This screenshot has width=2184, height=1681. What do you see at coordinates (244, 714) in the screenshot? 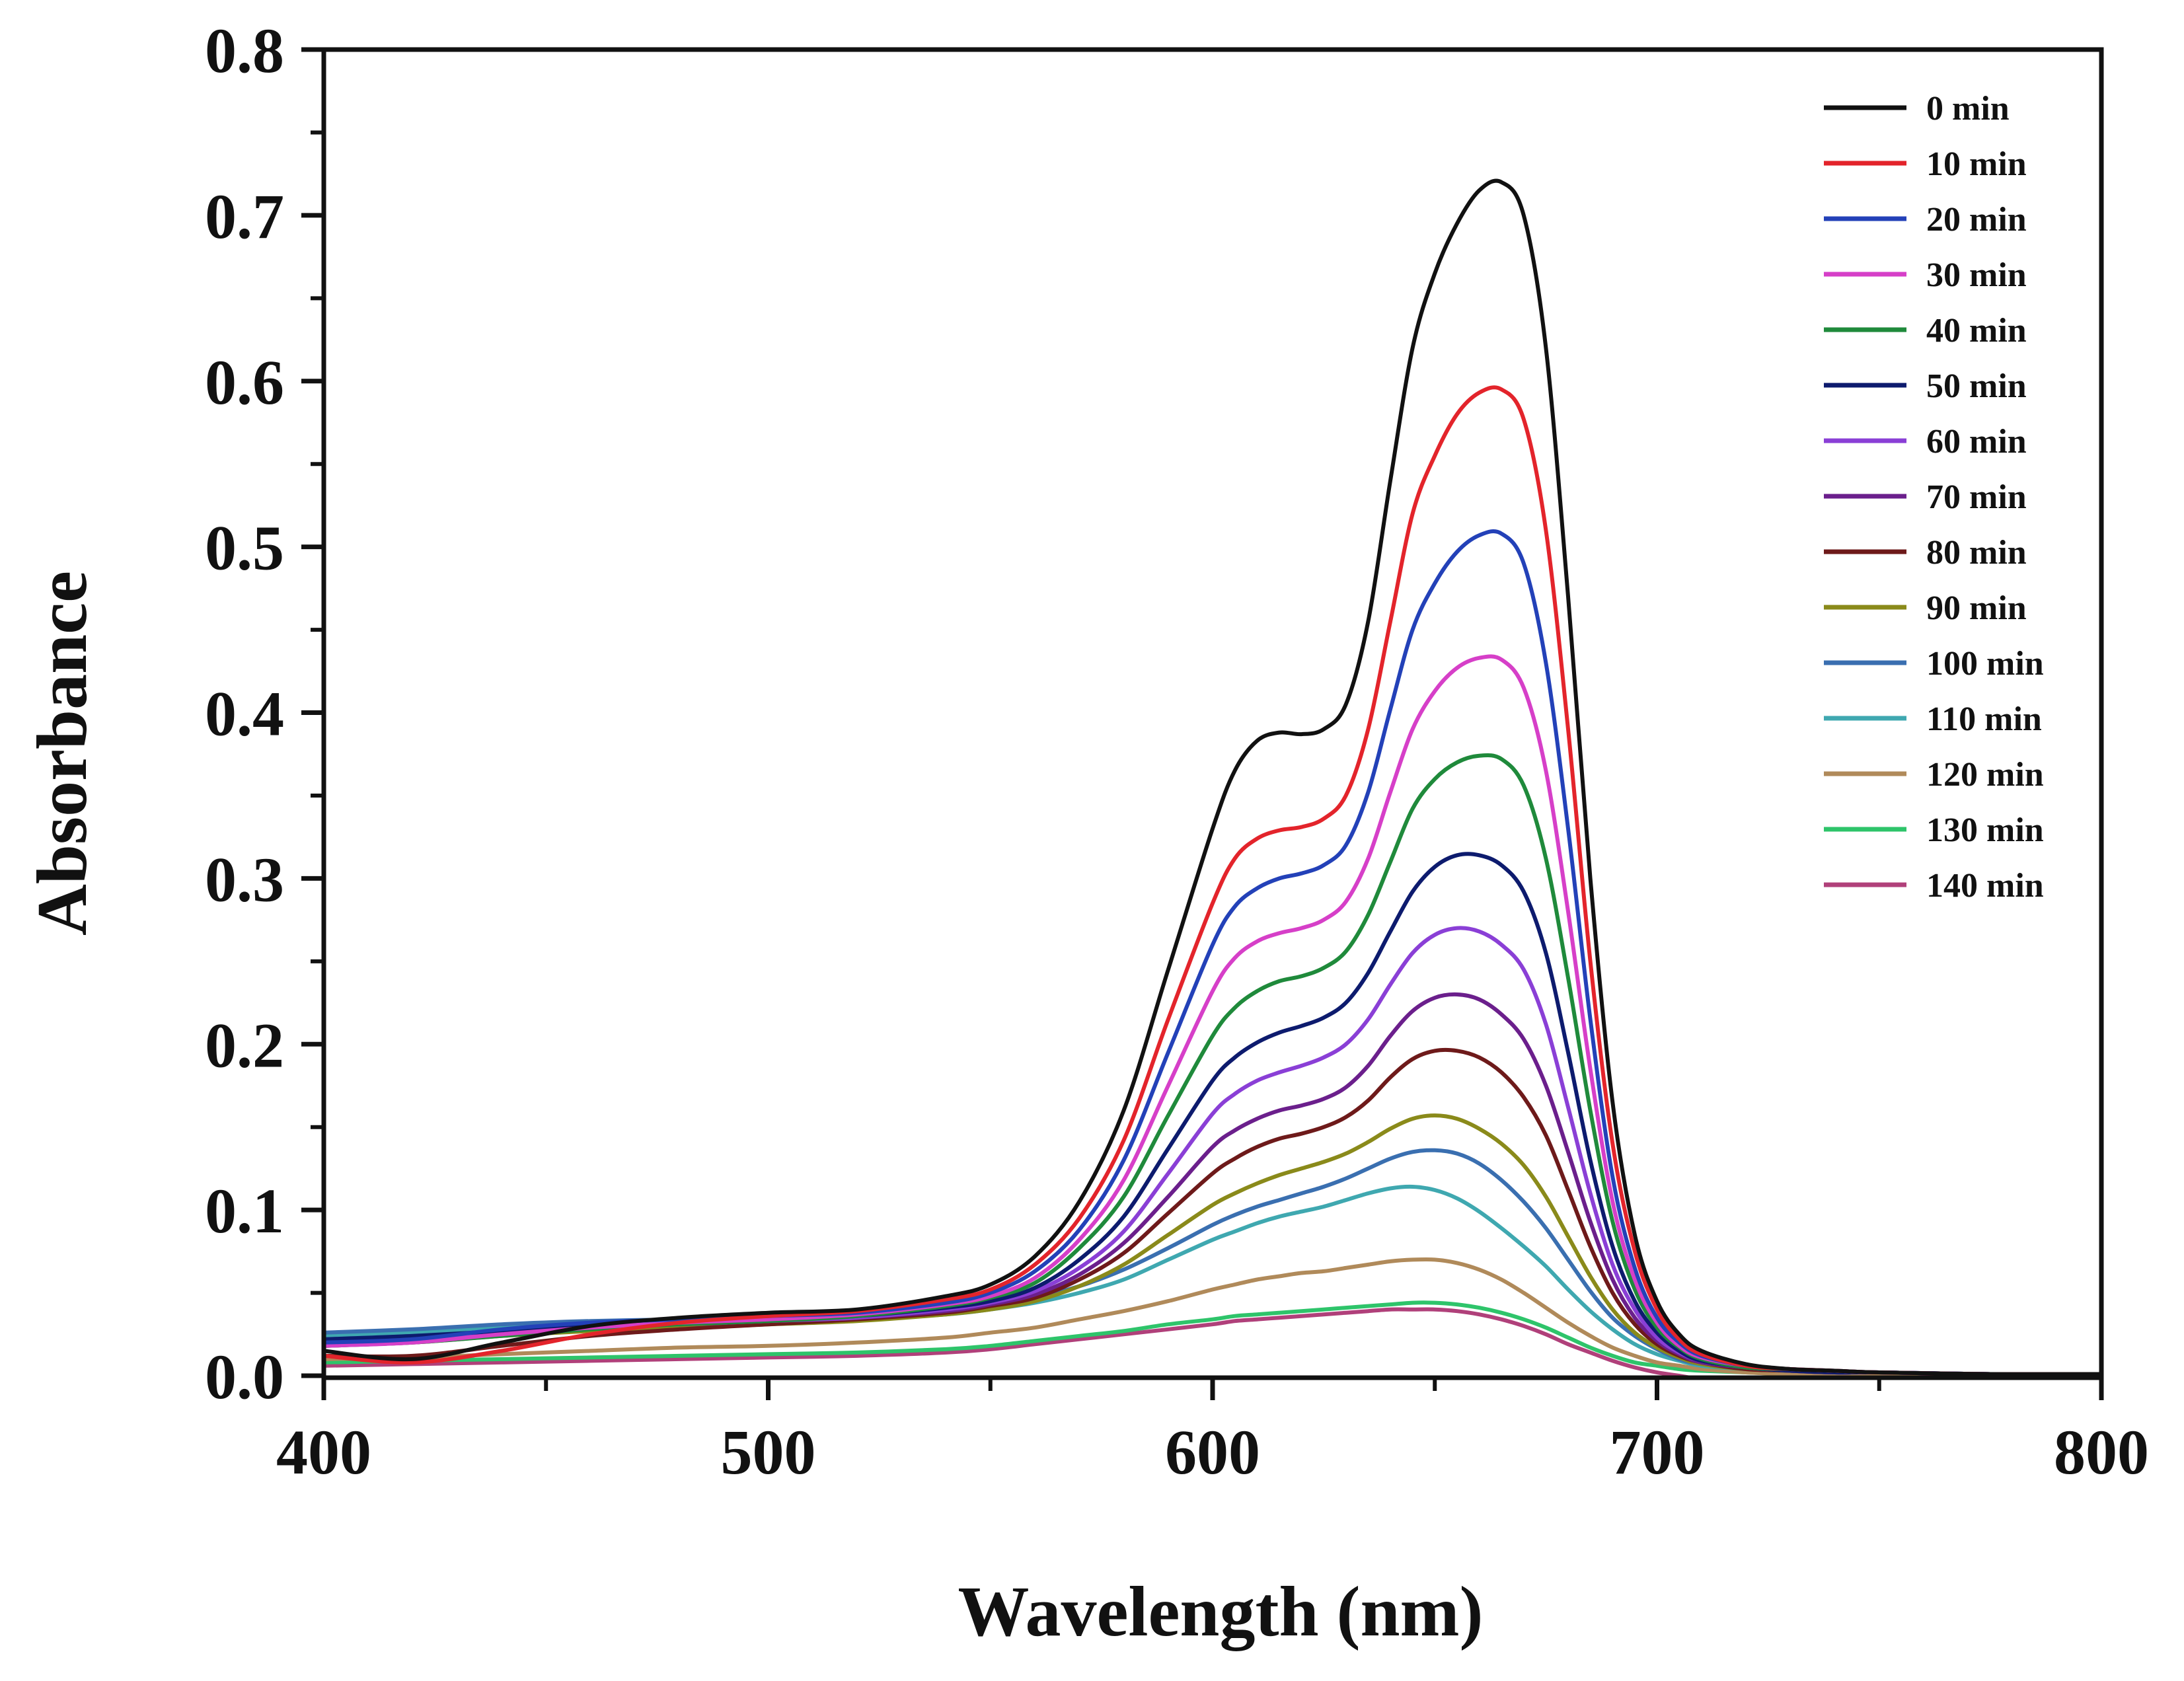
I see `y-tick-label: 0.4` at bounding box center [244, 714].